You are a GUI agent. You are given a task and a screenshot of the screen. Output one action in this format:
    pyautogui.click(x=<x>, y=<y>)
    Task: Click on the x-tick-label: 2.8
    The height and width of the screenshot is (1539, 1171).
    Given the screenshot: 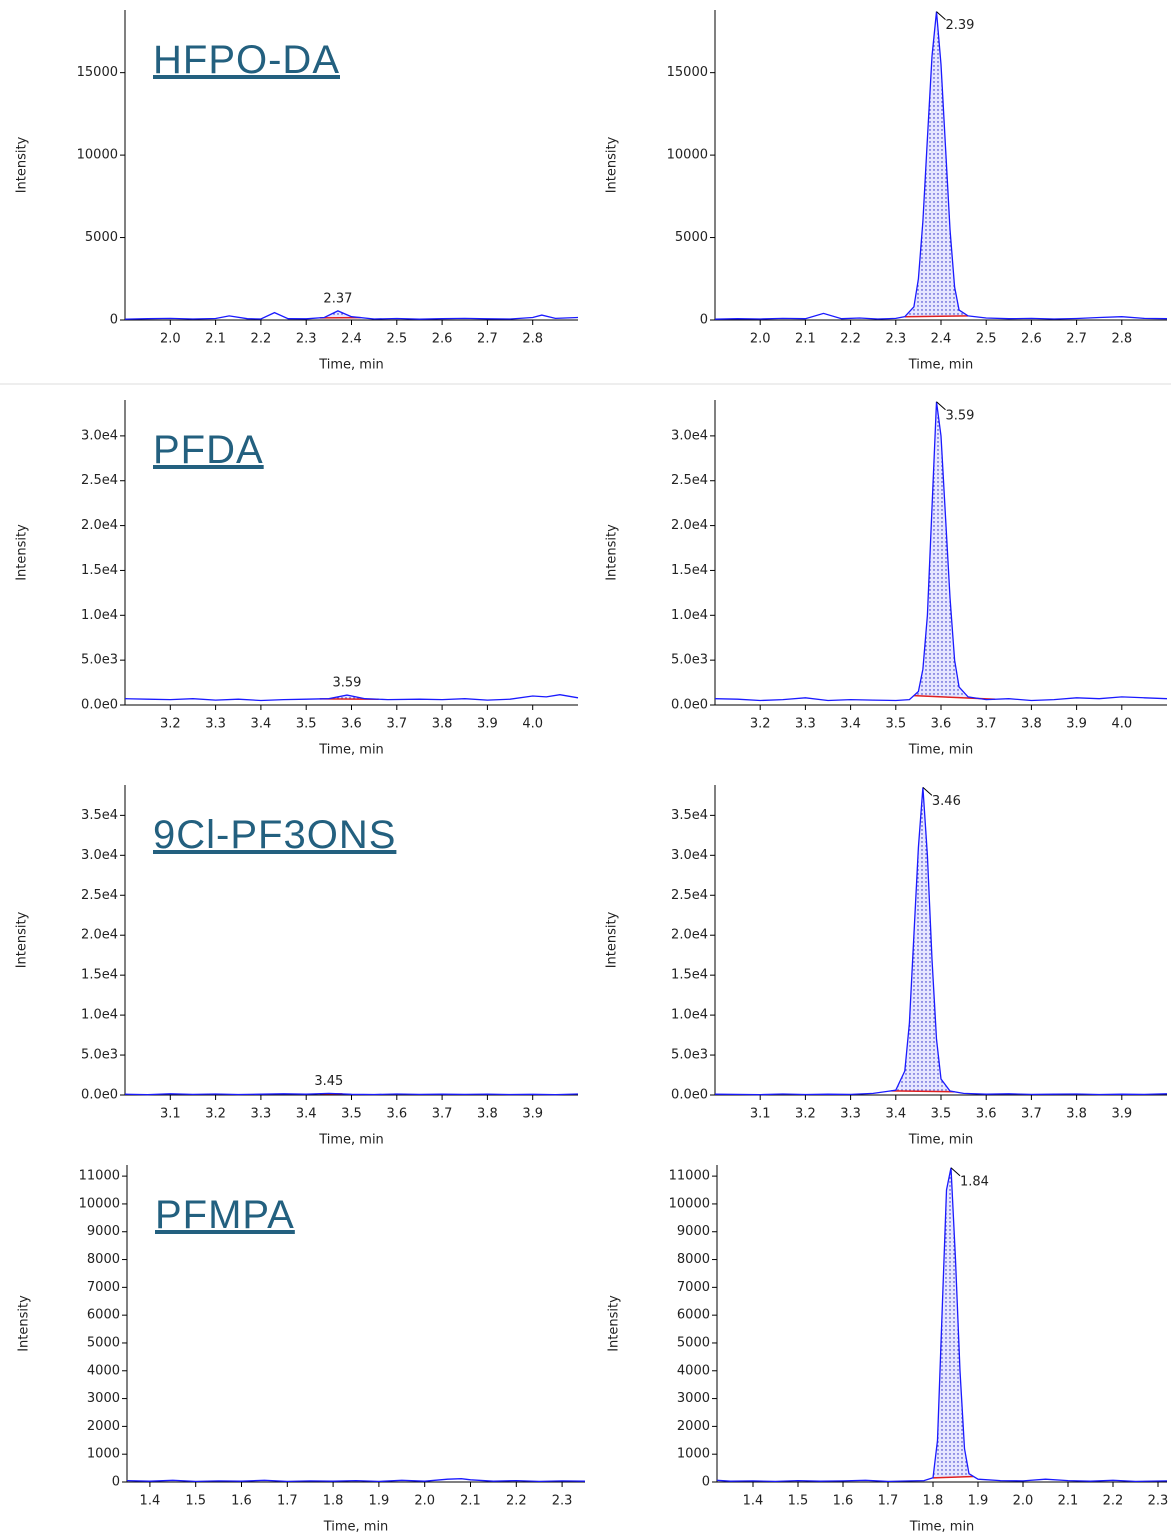 What is the action you would take?
    pyautogui.click(x=532, y=339)
    